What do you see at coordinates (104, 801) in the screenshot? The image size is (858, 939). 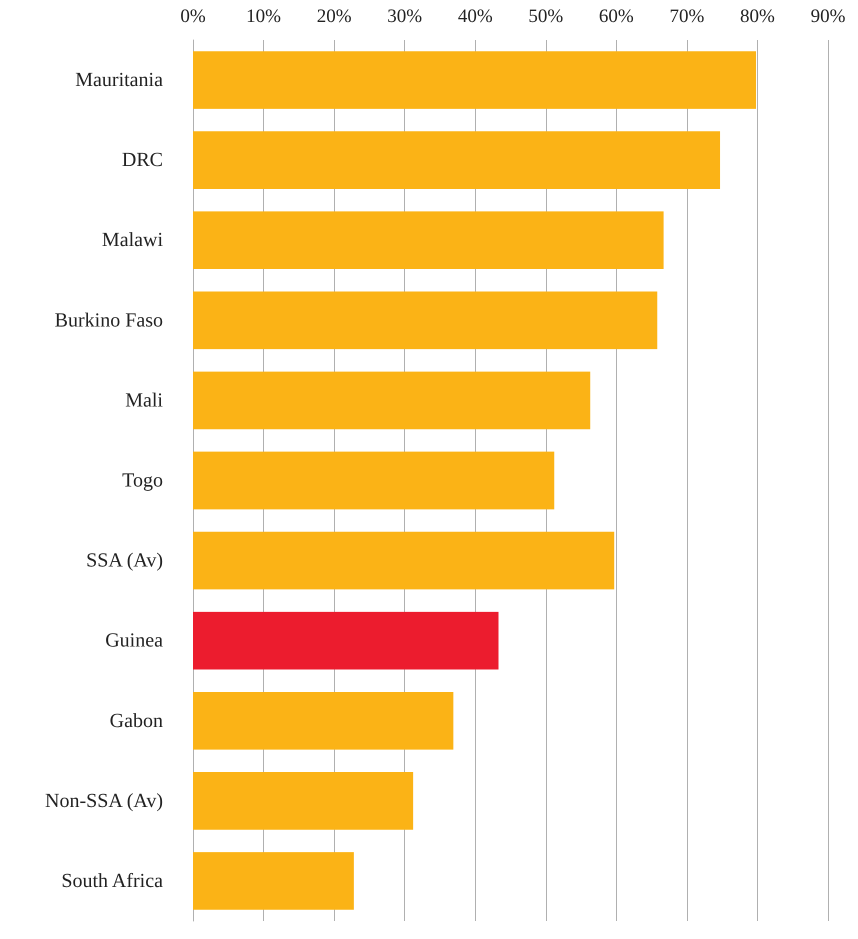 I see `y-tick-label: Non-SSA (Av)` at bounding box center [104, 801].